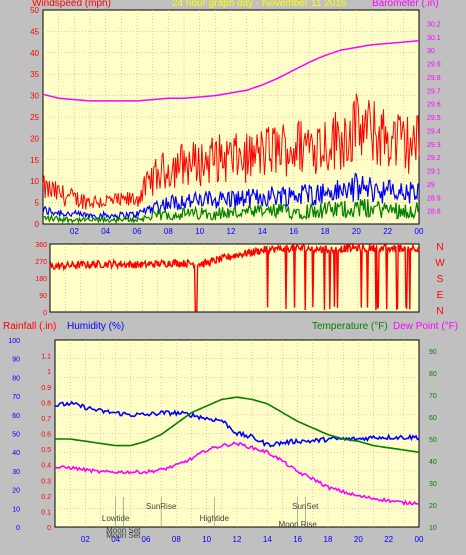  Describe the element at coordinates (433, 462) in the screenshot. I see `temp-y-tick: 40` at that location.